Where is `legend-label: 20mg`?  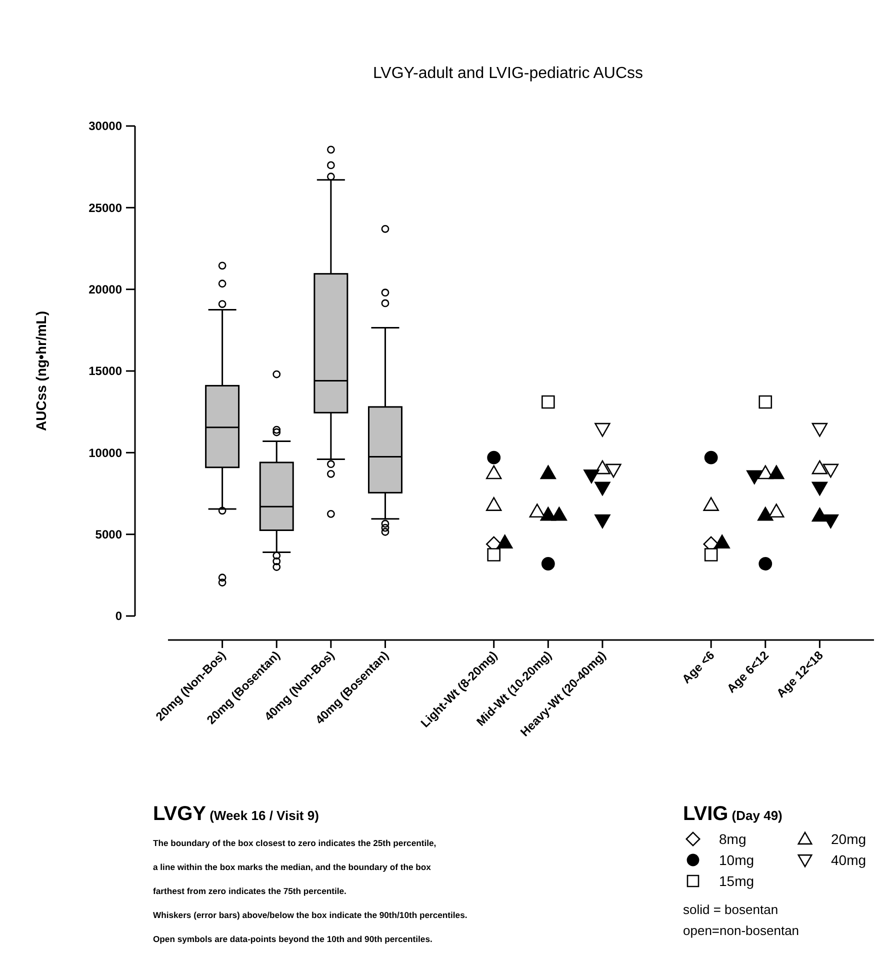
legend-label: 20mg is located at coordinates (848, 838).